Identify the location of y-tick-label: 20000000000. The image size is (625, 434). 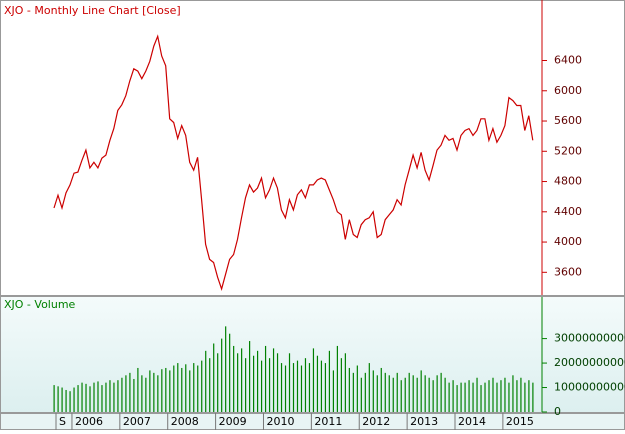
(589, 362).